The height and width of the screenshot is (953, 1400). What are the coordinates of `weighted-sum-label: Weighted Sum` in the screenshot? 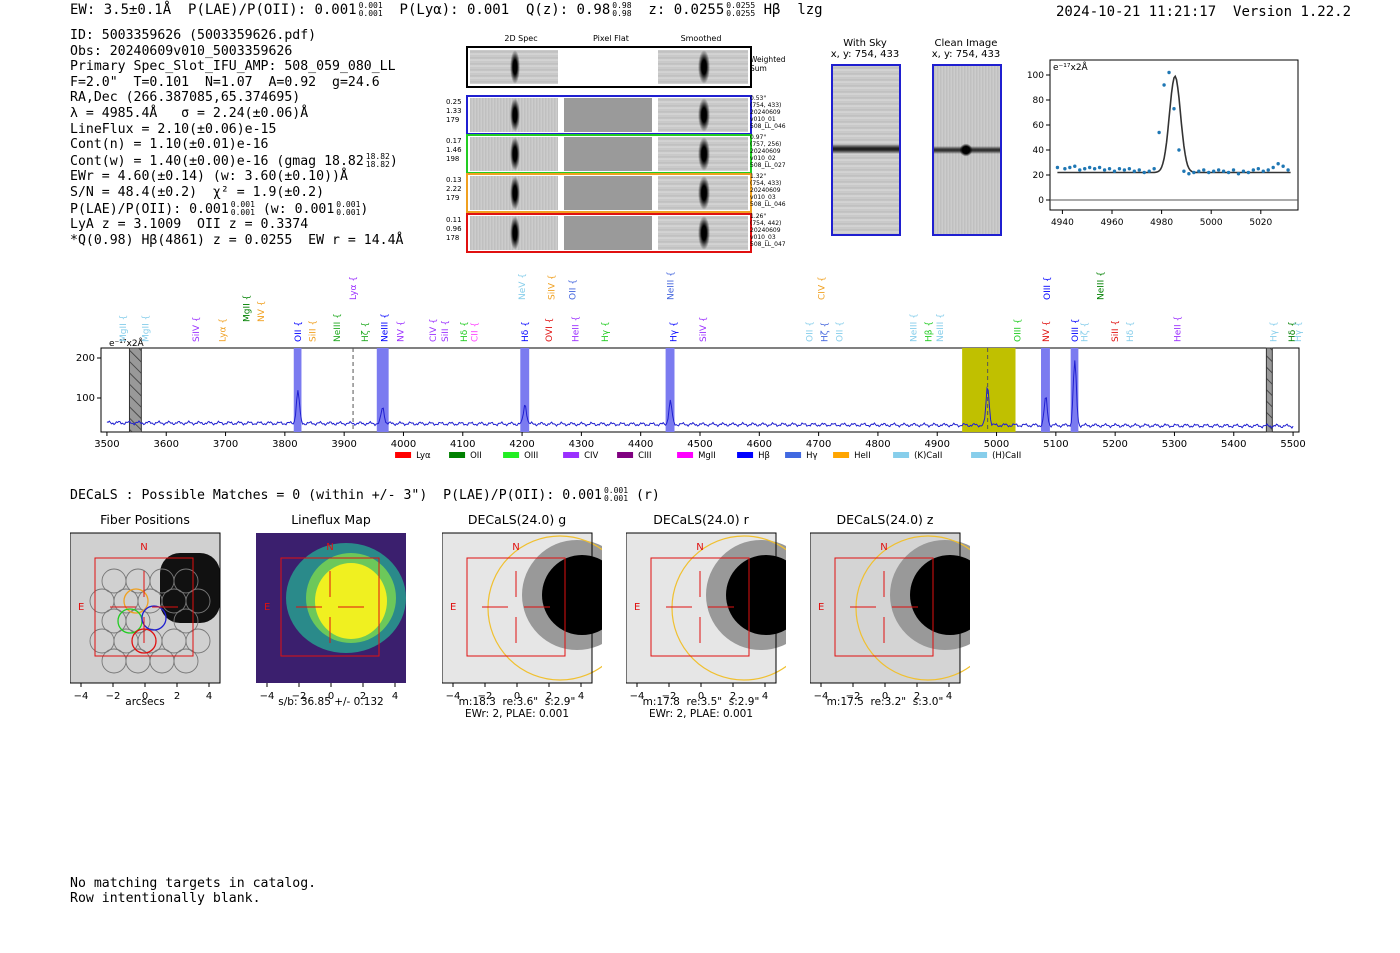 It's located at (768, 64).